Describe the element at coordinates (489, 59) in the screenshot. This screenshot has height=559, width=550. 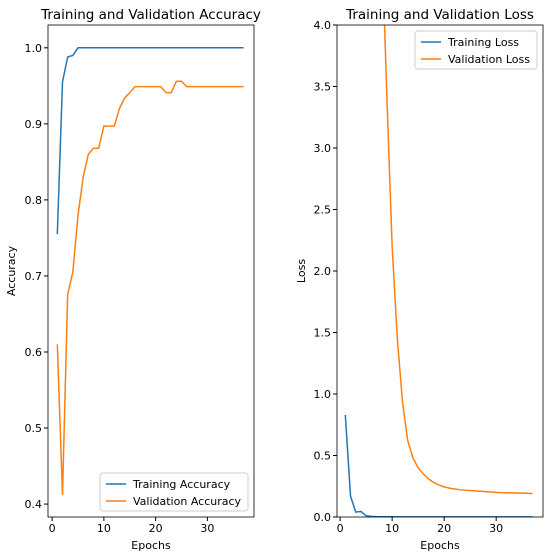
I see `legend-label: Validation Loss` at that location.